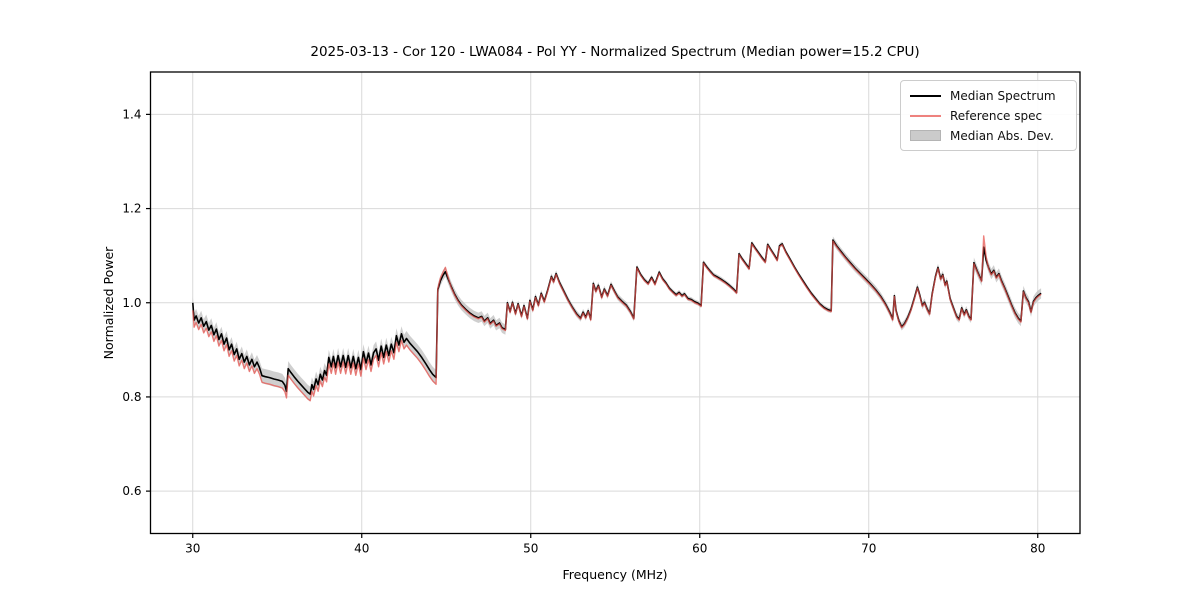 The height and width of the screenshot is (600, 1200). What do you see at coordinates (131, 303) in the screenshot?
I see `y-tick-label: 1.0` at bounding box center [131, 303].